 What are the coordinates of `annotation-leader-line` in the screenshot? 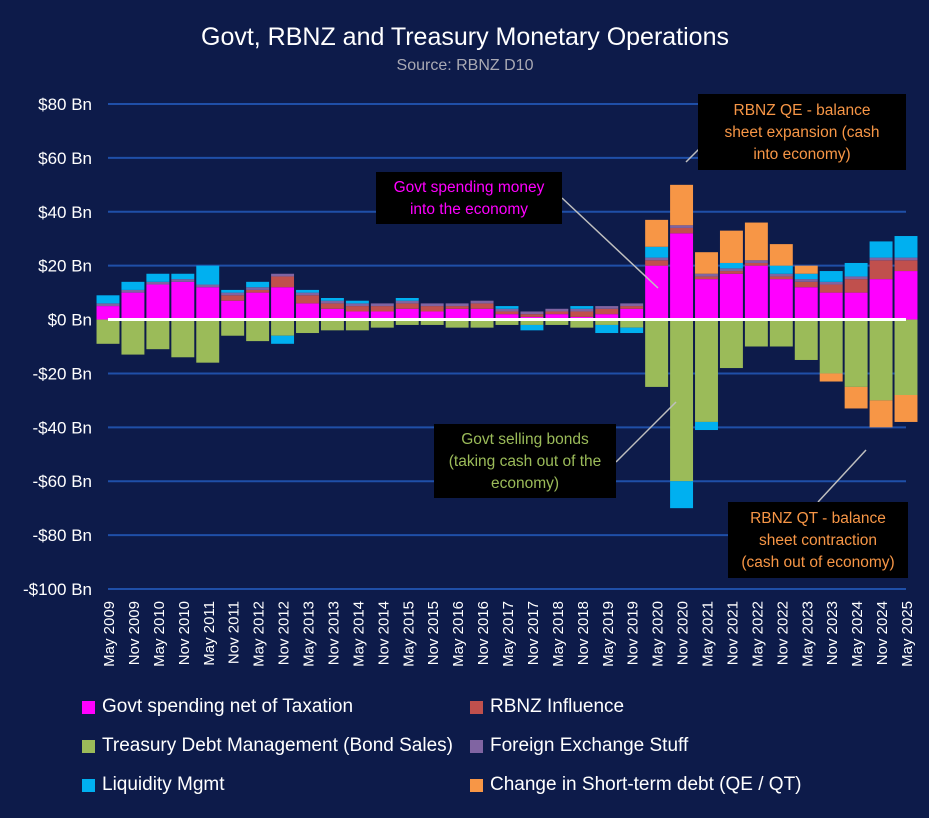 It's located at (842, 476).